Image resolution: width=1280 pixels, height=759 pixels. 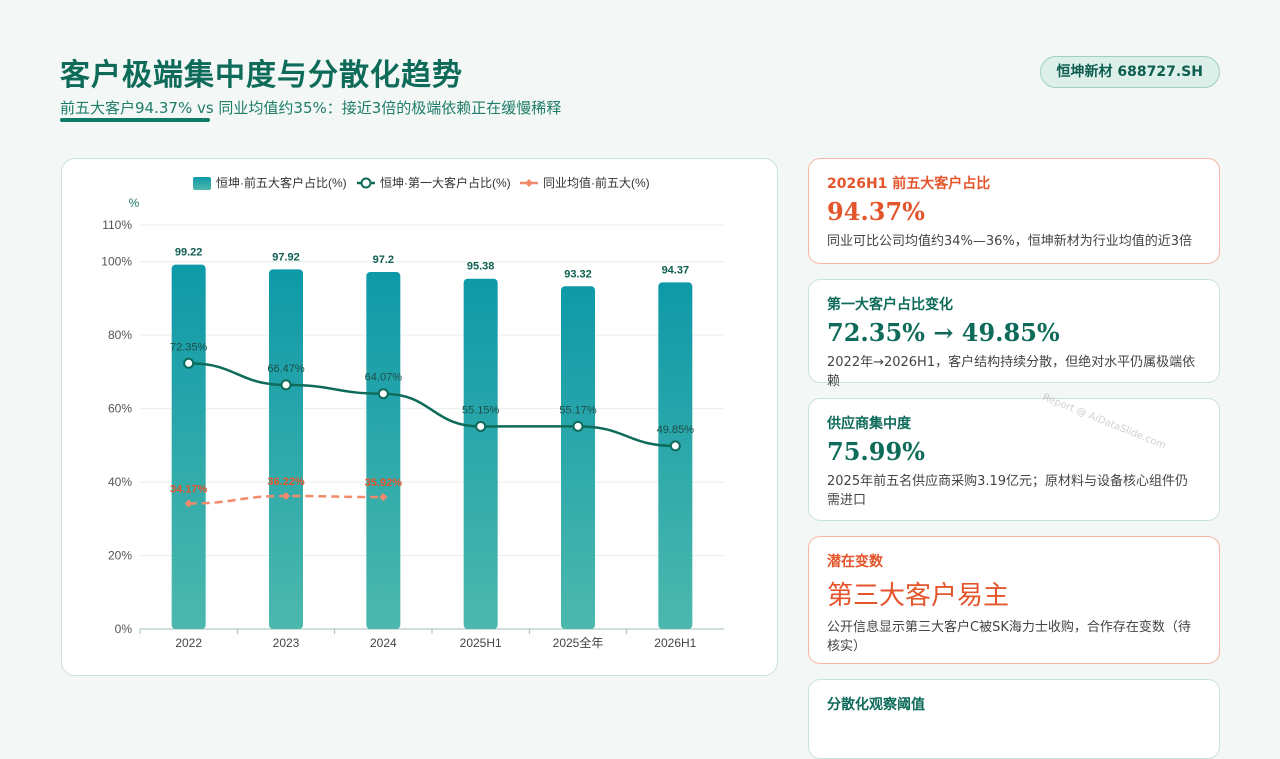 What do you see at coordinates (943, 332) in the screenshot?
I see `card-value: 72.35% → 49.85%` at bounding box center [943, 332].